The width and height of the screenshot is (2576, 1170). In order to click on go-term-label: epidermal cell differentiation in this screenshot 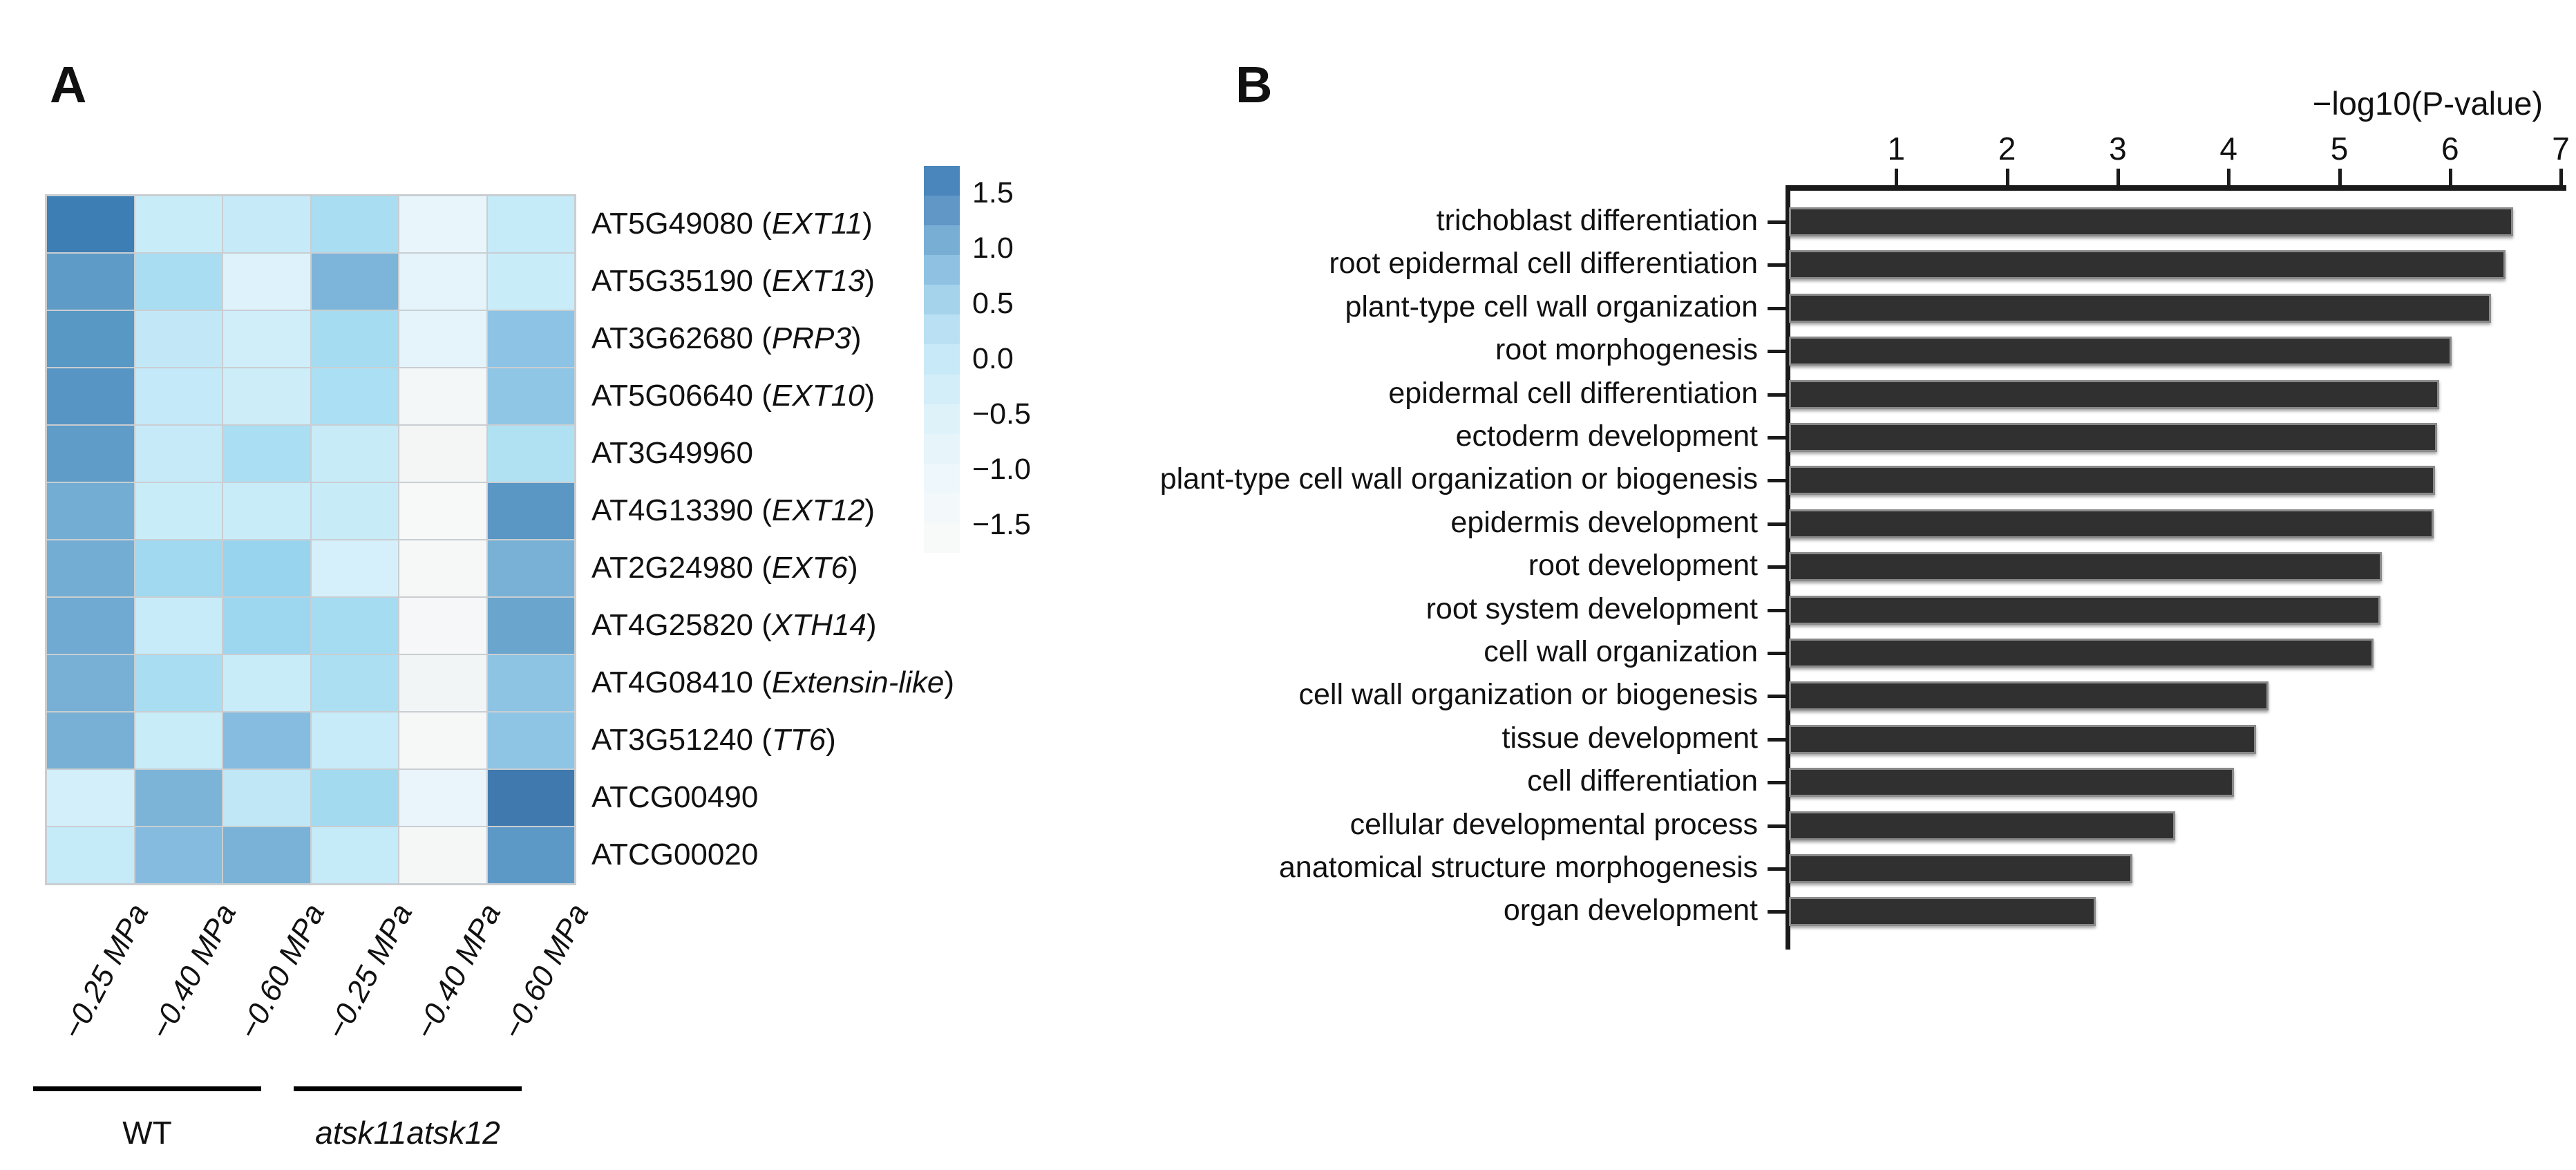, I will do `click(1573, 393)`.